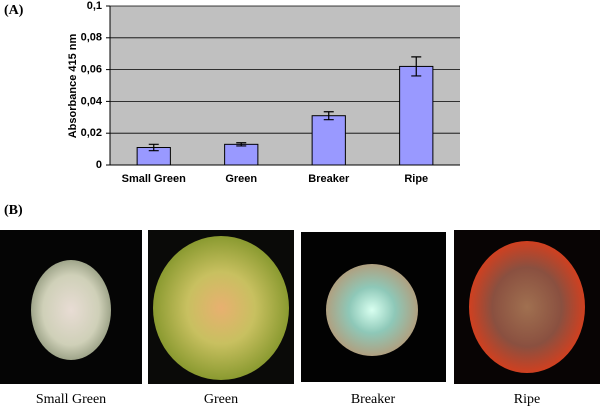 The width and height of the screenshot is (600, 407). Describe the element at coordinates (91, 133) in the screenshot. I see `y-tick-label: 0,02` at that location.